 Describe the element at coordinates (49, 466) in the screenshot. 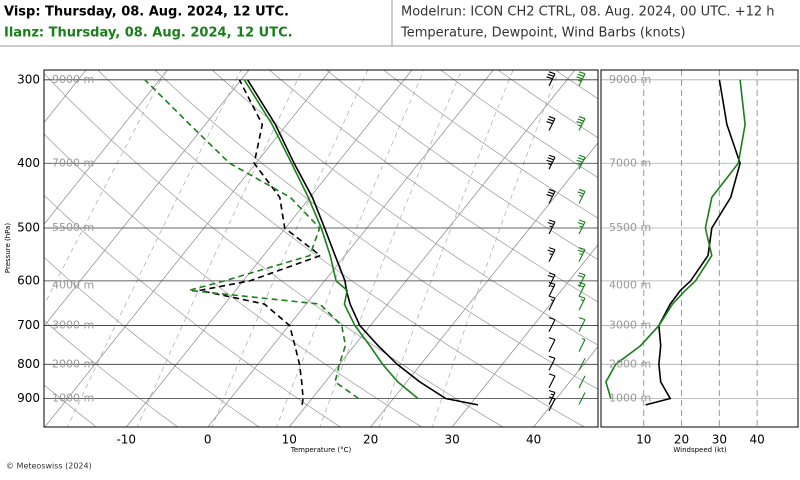

I see `footer: © Meteoswiss (2024)` at that location.